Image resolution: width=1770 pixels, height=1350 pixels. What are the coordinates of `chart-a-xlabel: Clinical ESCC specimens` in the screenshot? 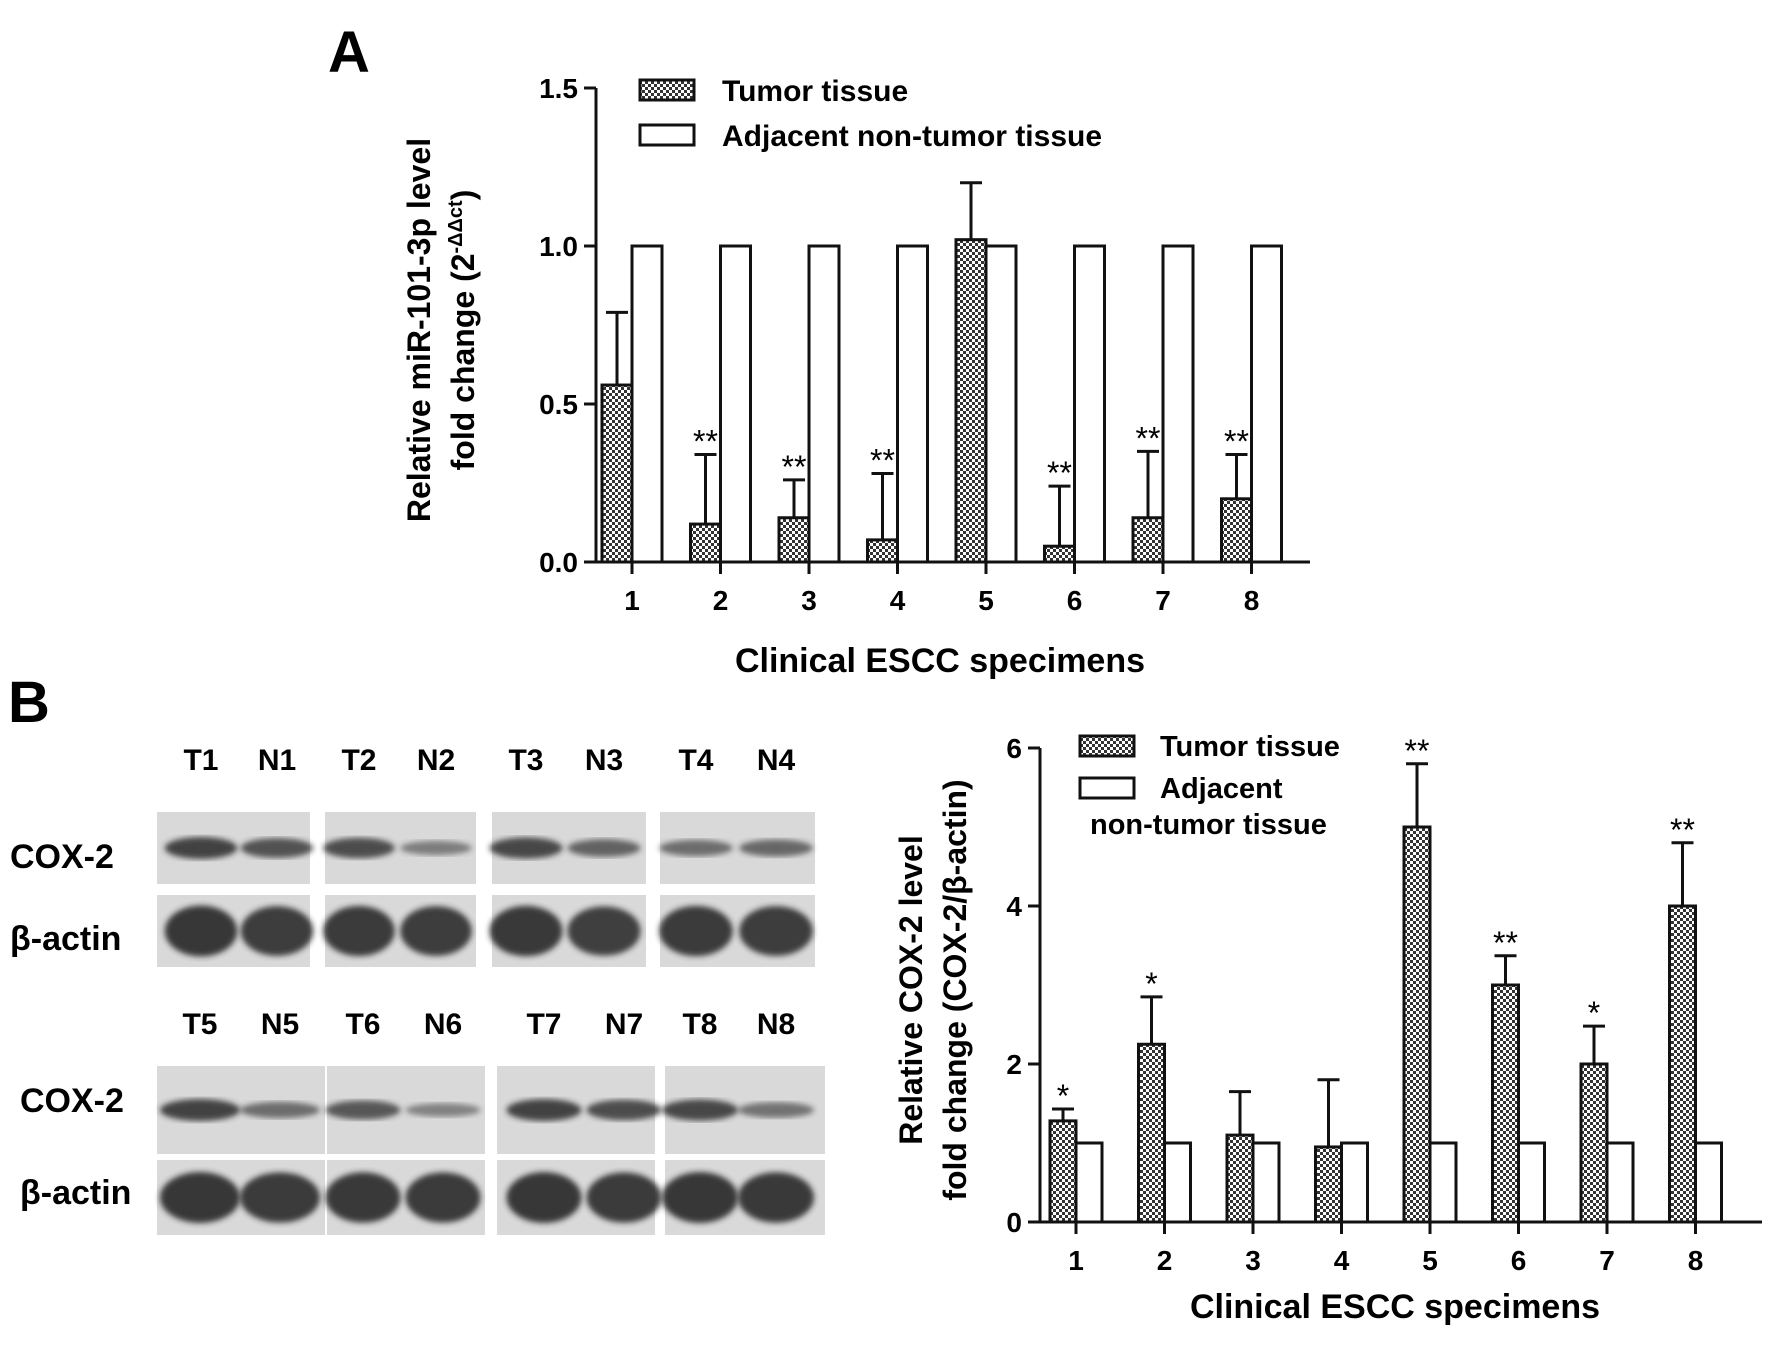 It's located at (940, 661).